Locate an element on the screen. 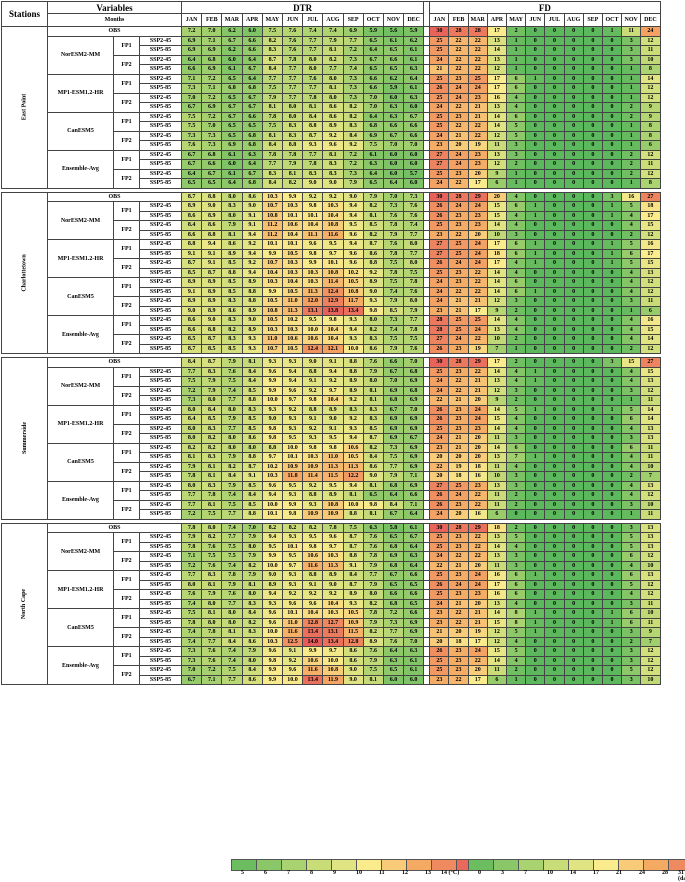  dtr-cell: 8.0 is located at coordinates (191, 438).